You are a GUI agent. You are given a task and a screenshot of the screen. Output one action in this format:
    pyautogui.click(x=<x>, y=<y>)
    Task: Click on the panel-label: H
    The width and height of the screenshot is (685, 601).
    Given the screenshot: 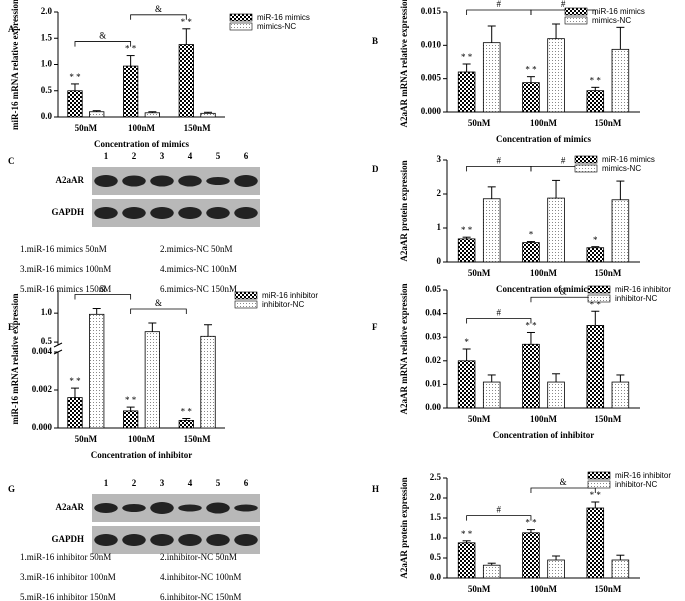 What is the action you would take?
    pyautogui.click(x=375, y=489)
    